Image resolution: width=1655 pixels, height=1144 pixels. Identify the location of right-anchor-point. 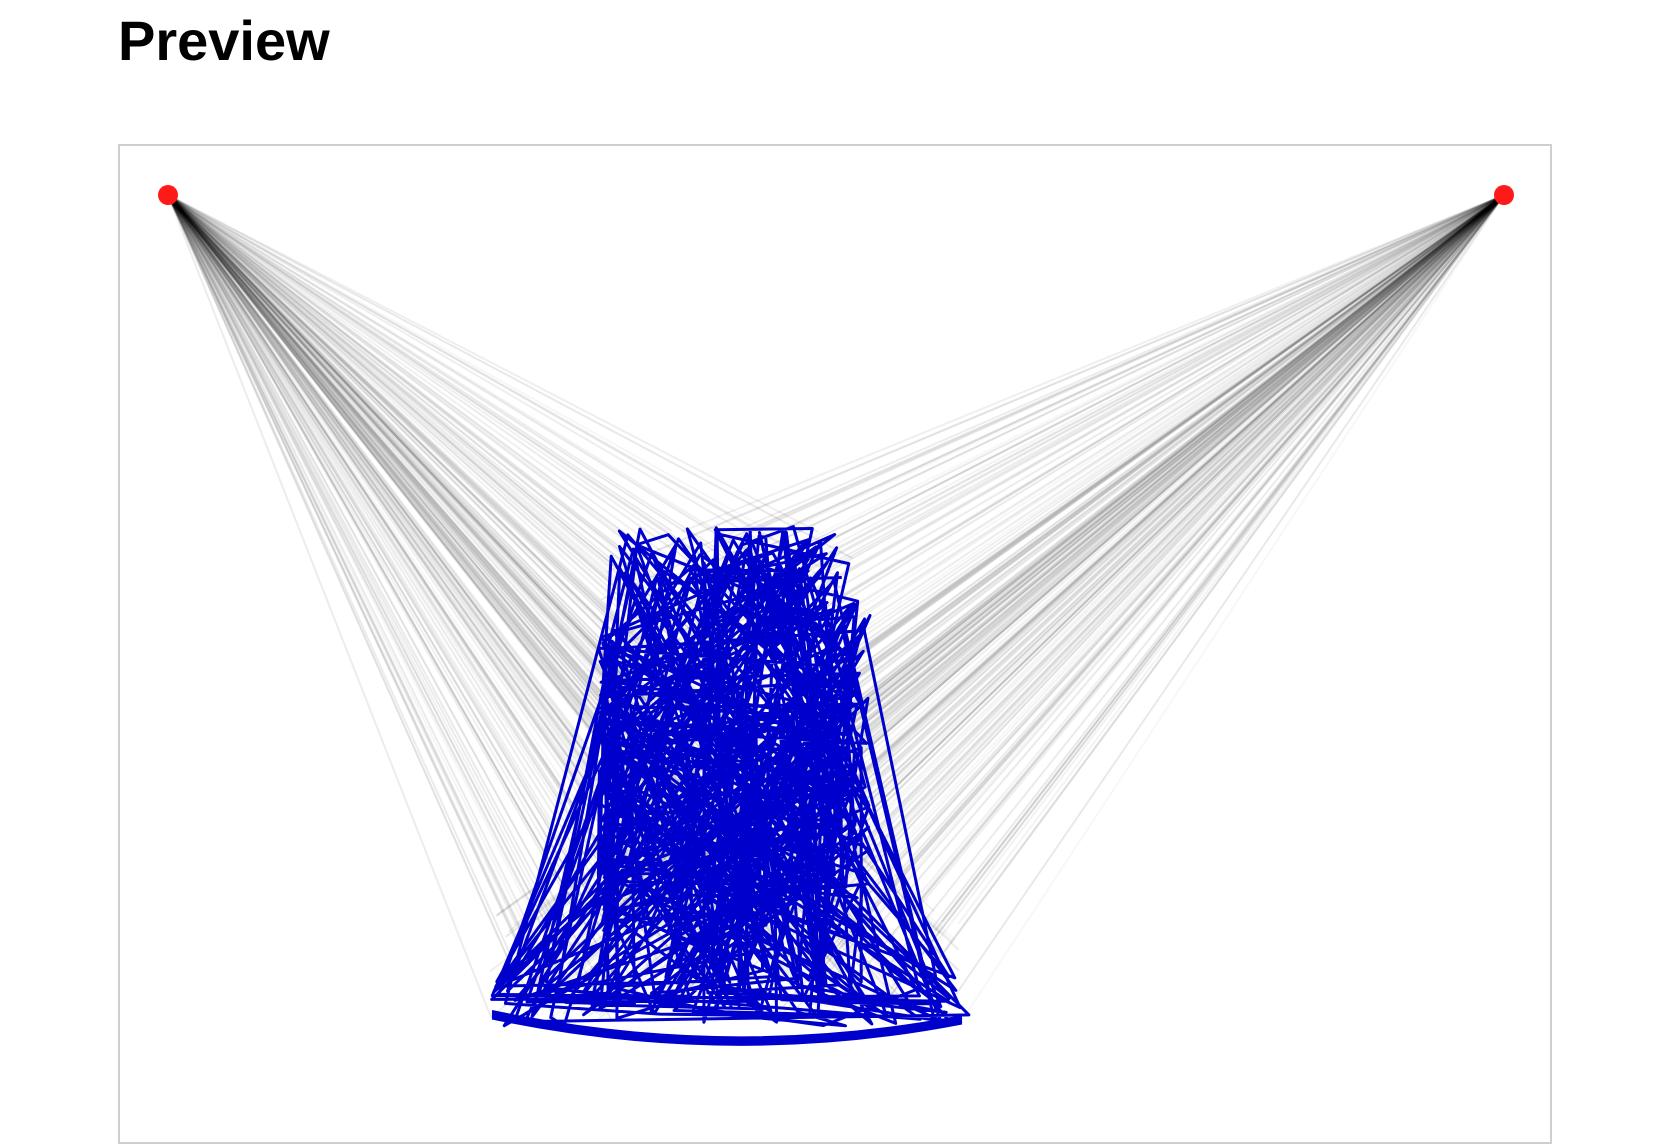
(1504, 195).